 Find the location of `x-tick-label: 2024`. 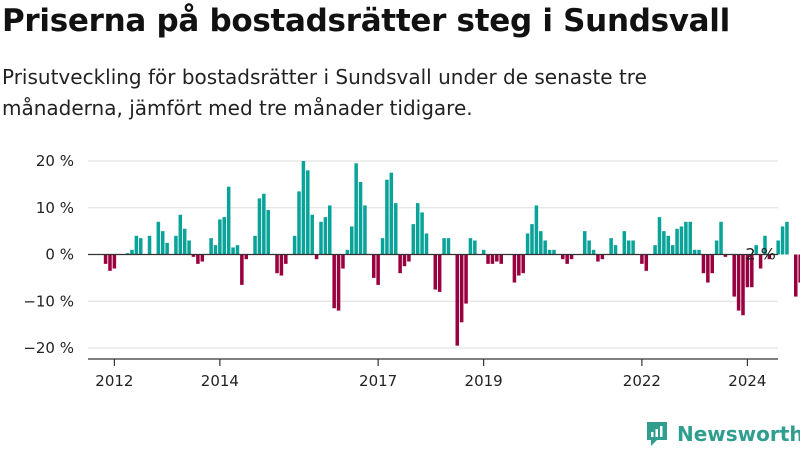

x-tick-label: 2024 is located at coordinates (747, 381).